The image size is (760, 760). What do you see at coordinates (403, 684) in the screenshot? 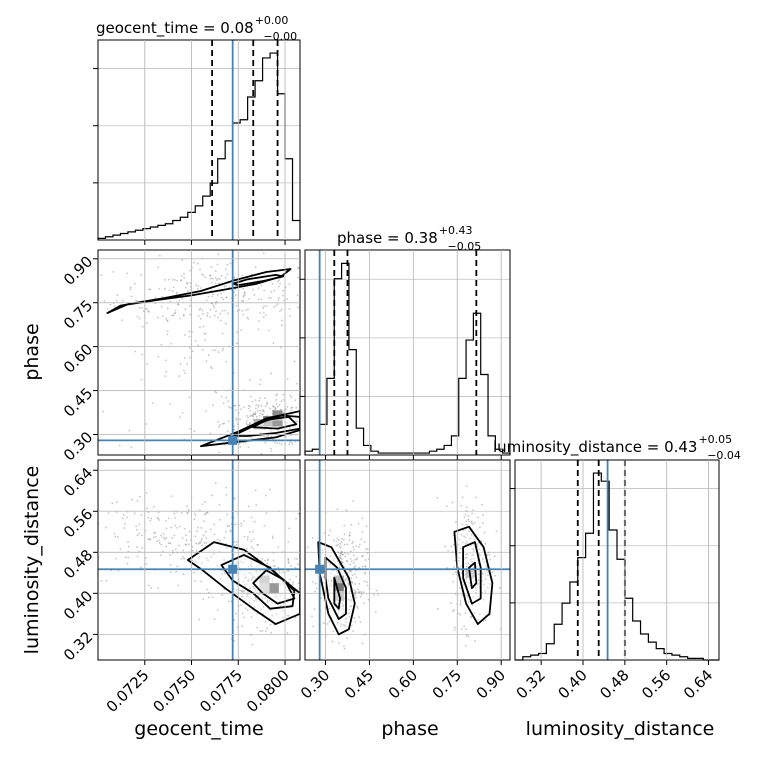
I see `x-tick-label: 0.60` at bounding box center [403, 684].